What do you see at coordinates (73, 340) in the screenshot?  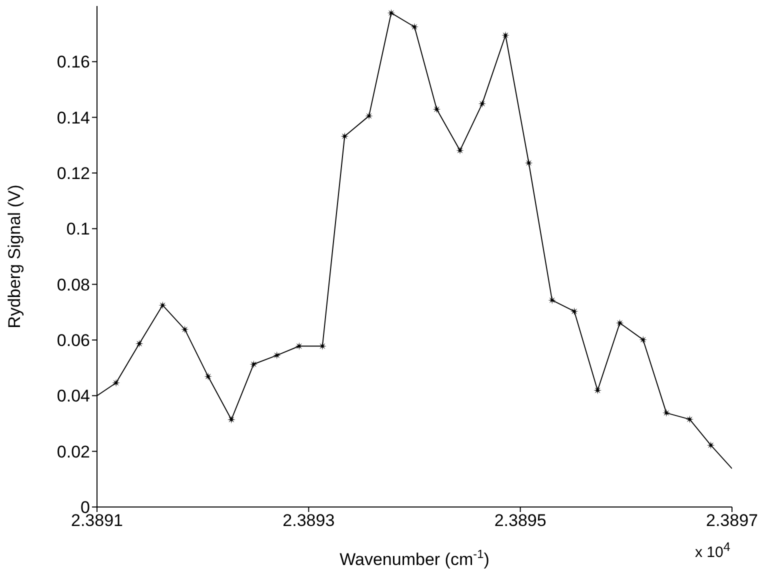 I see `y-tick-label: 0.06` at bounding box center [73, 340].